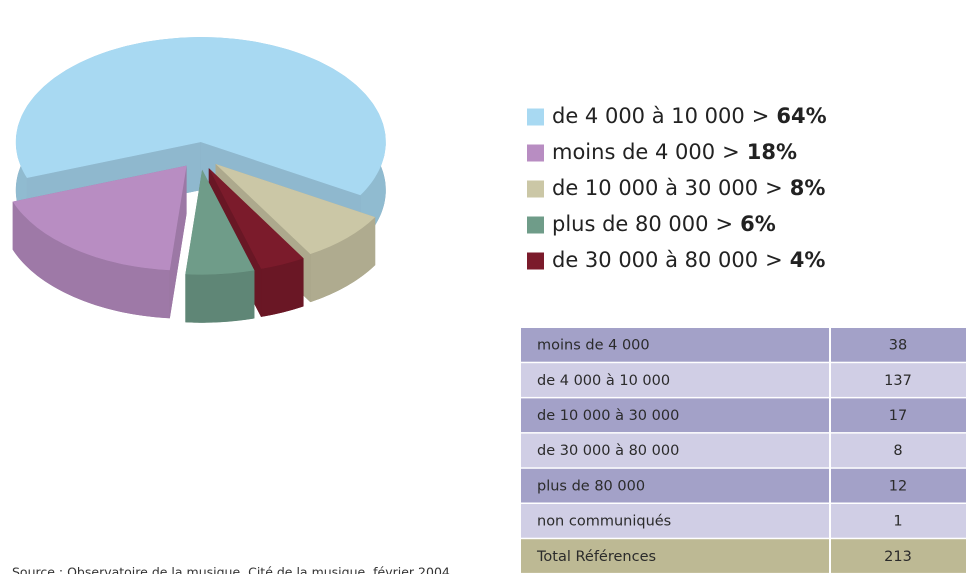 The width and height of the screenshot is (966, 574). I want to click on table-value: 12, so click(898, 486).